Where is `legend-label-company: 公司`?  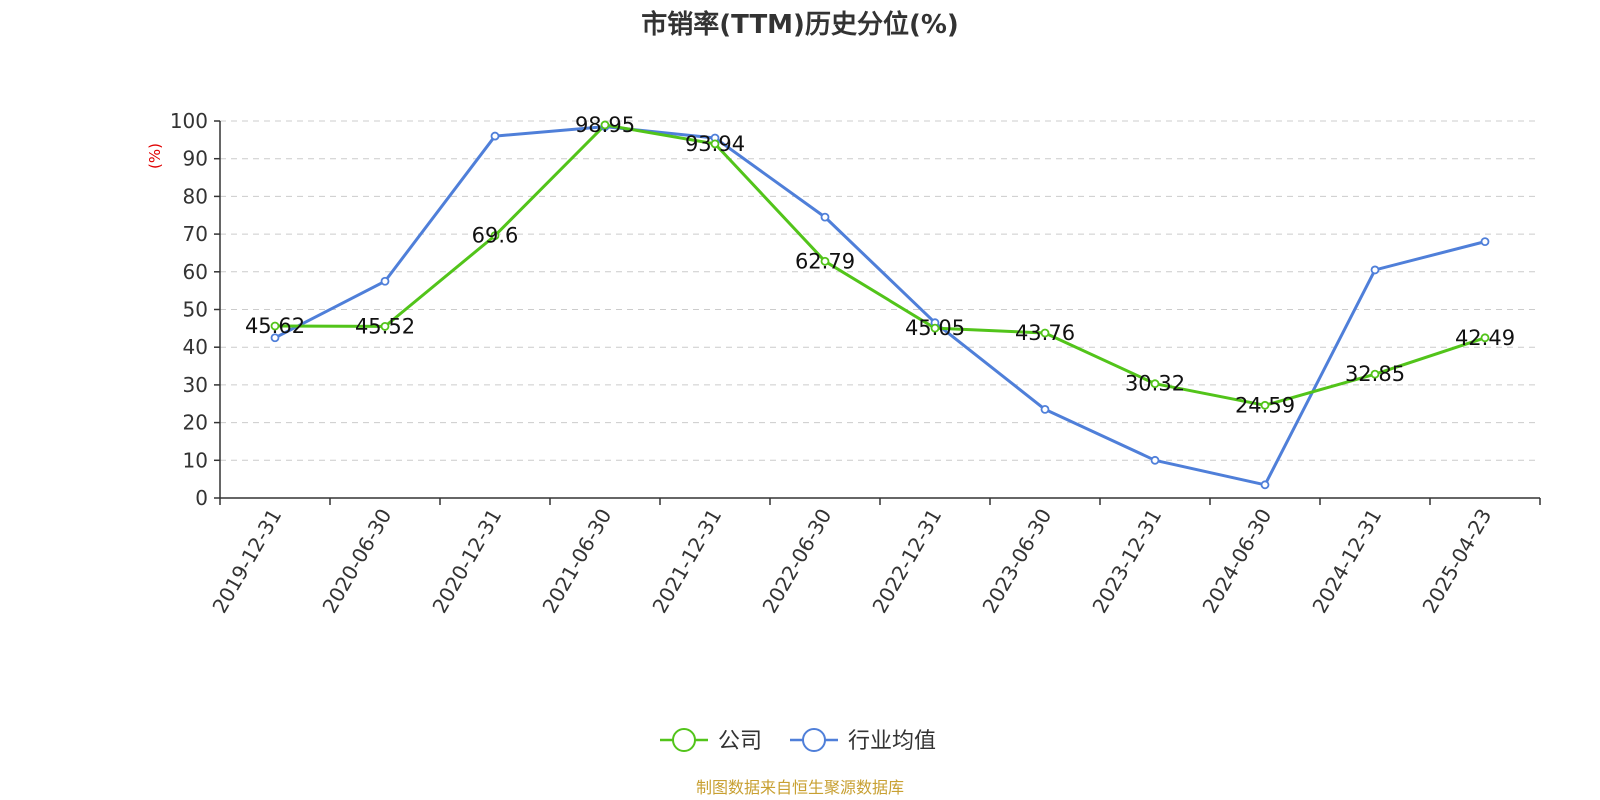 legend-label-company: 公司 is located at coordinates (740, 741).